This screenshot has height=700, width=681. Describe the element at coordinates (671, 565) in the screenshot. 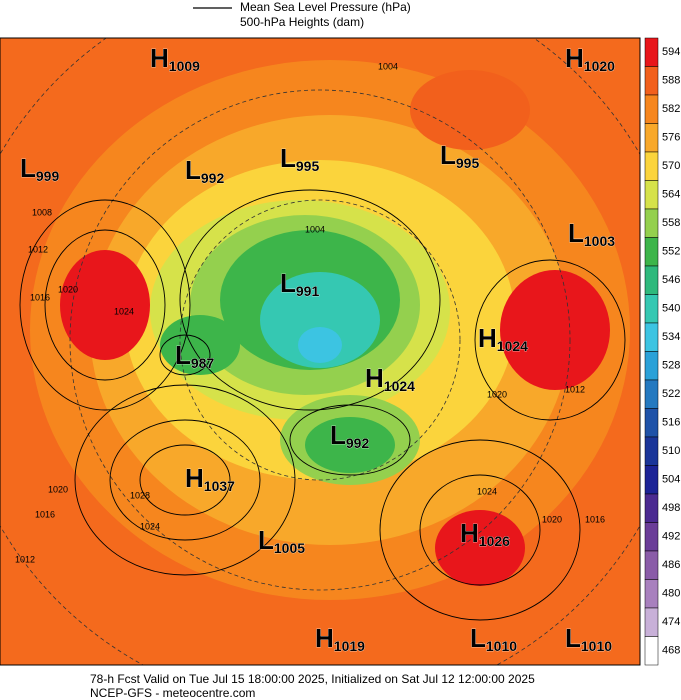

I see `colorbar-label: 486` at that location.